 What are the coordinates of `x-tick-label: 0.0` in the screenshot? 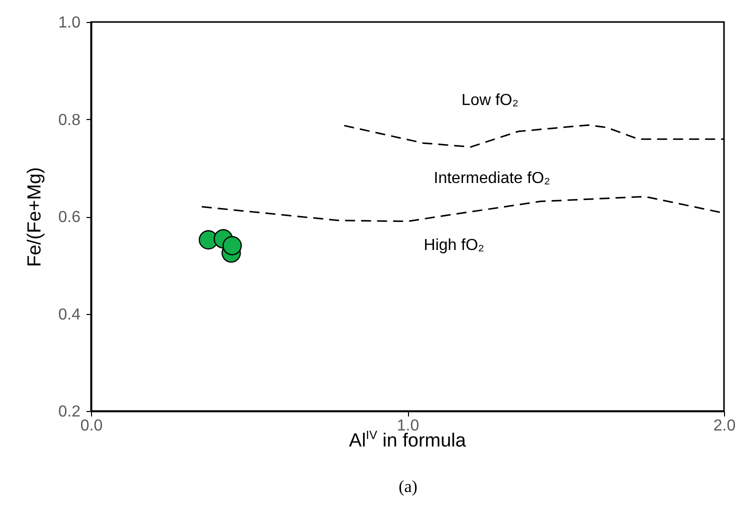 It's located at (91, 426).